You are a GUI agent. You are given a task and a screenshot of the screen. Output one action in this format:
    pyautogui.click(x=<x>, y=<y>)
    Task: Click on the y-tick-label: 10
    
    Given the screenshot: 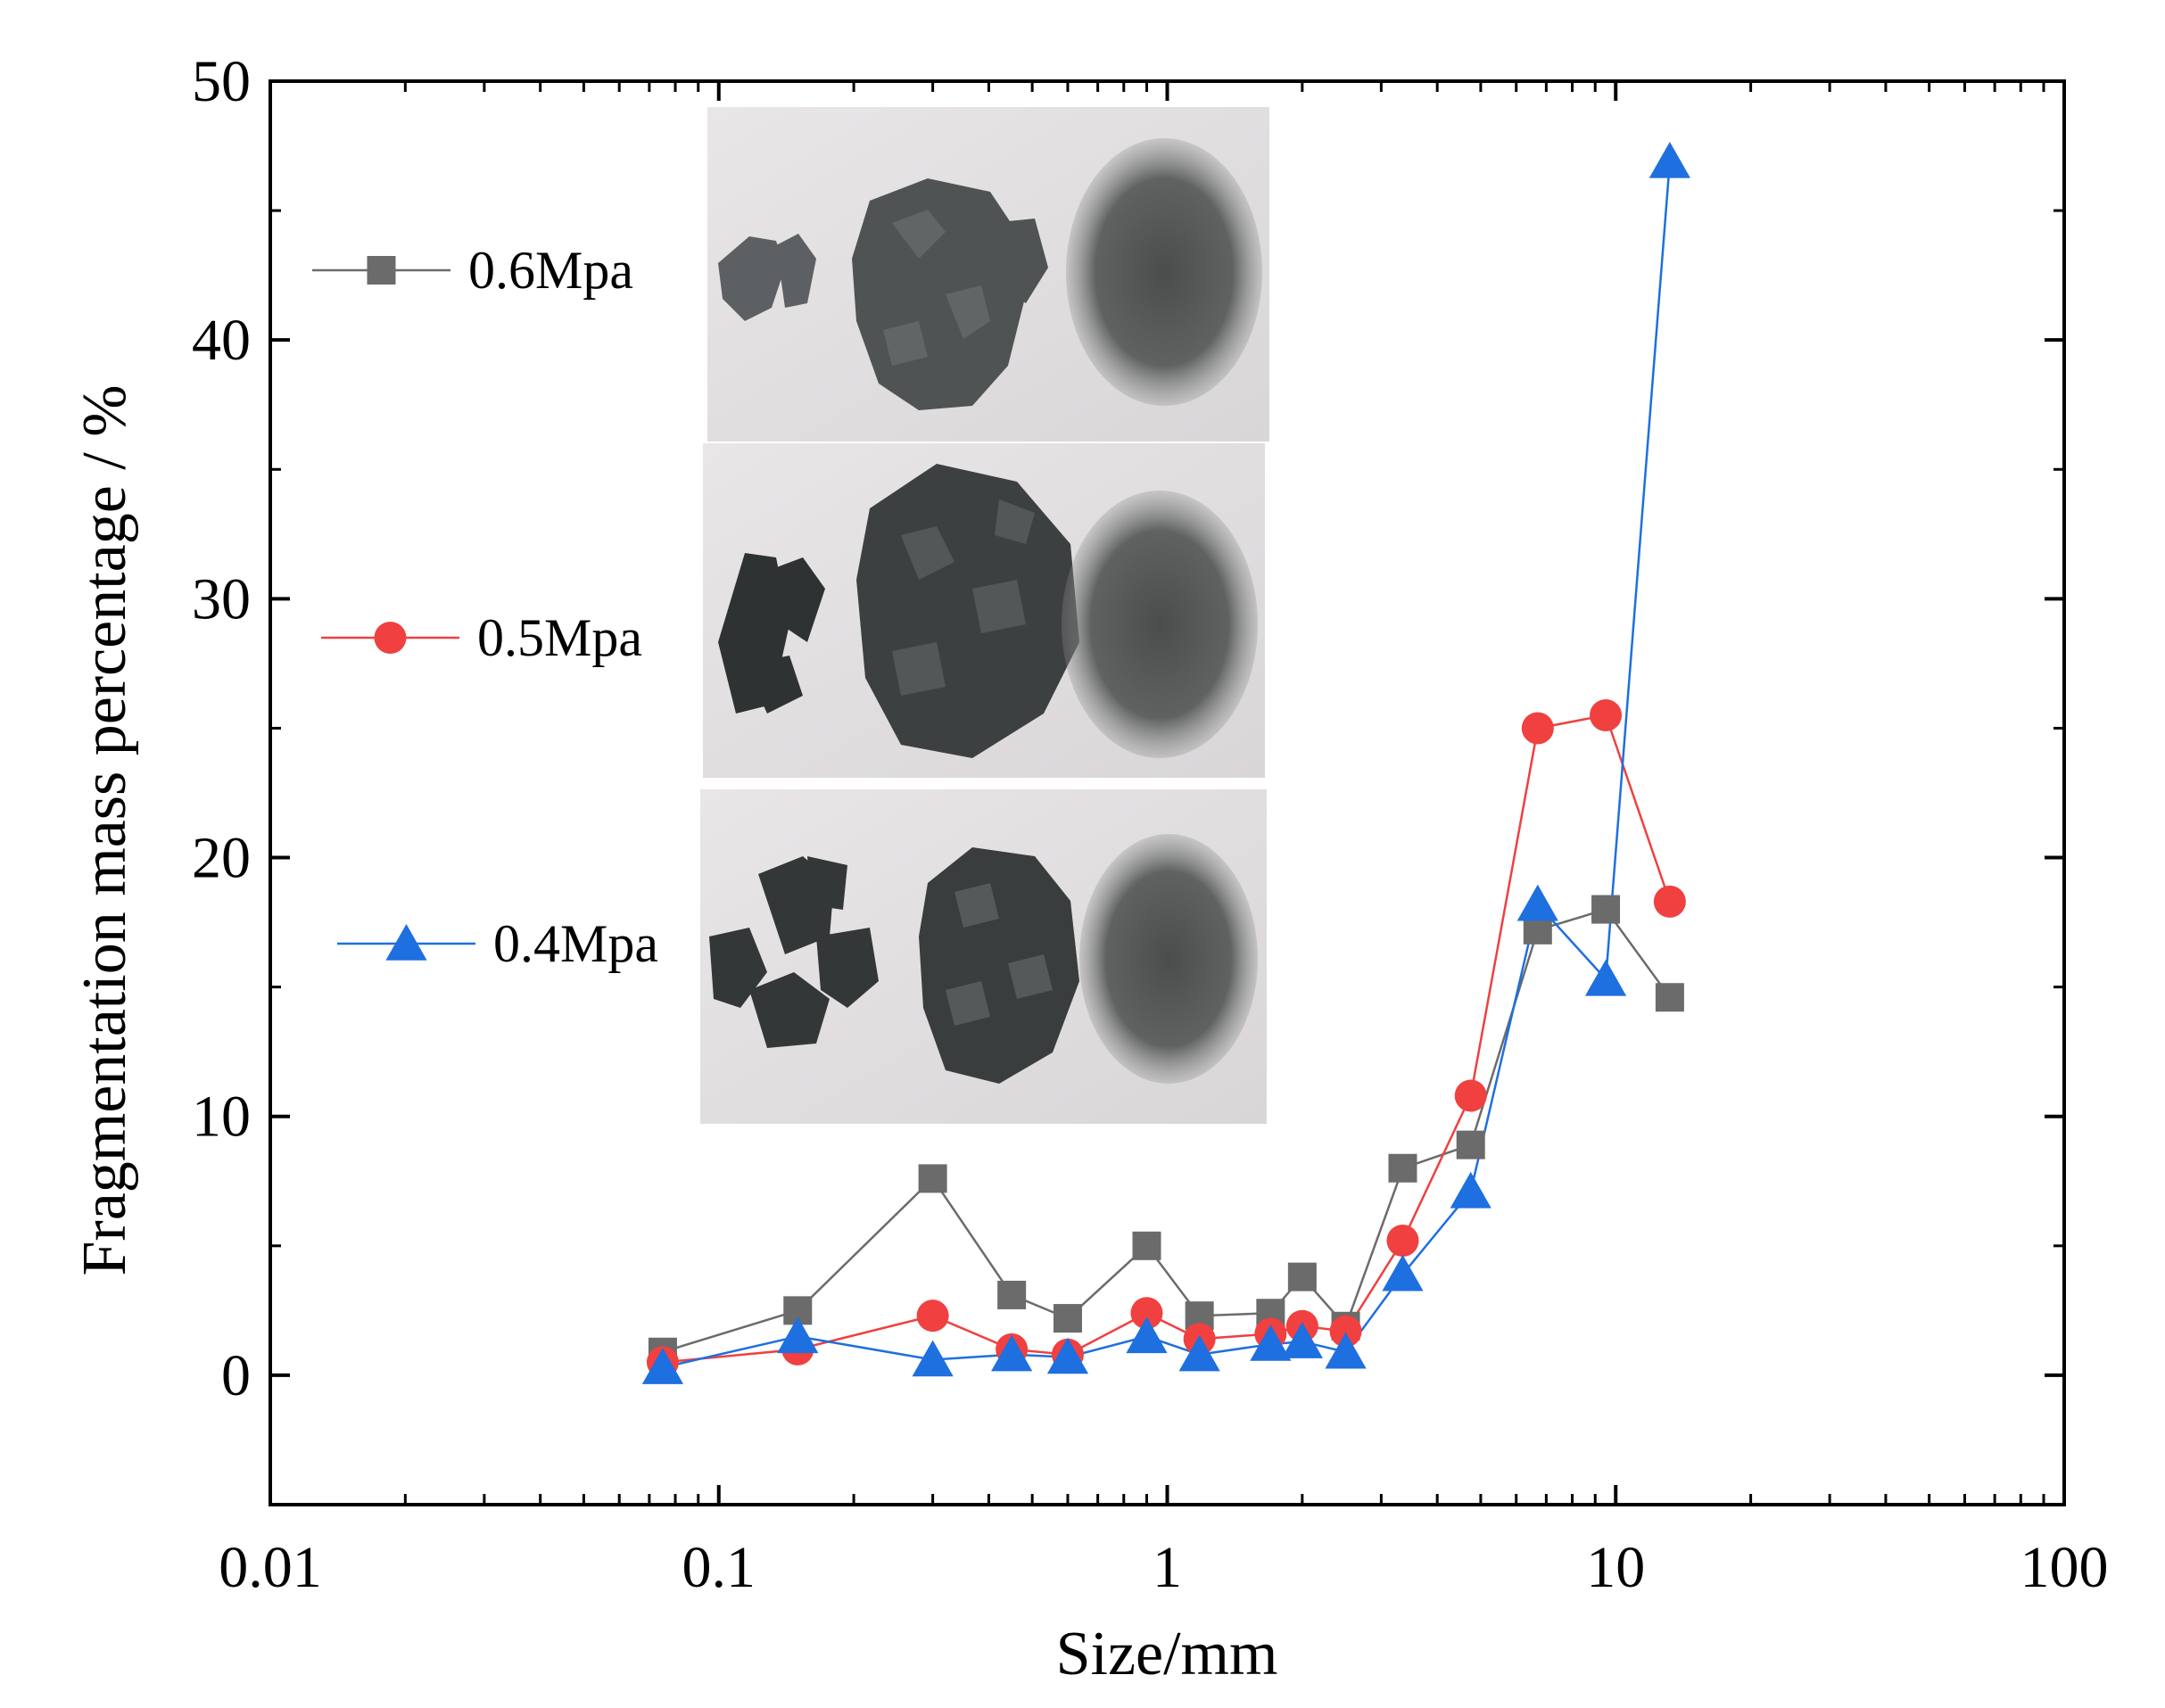 What is the action you would take?
    pyautogui.click(x=221, y=1118)
    